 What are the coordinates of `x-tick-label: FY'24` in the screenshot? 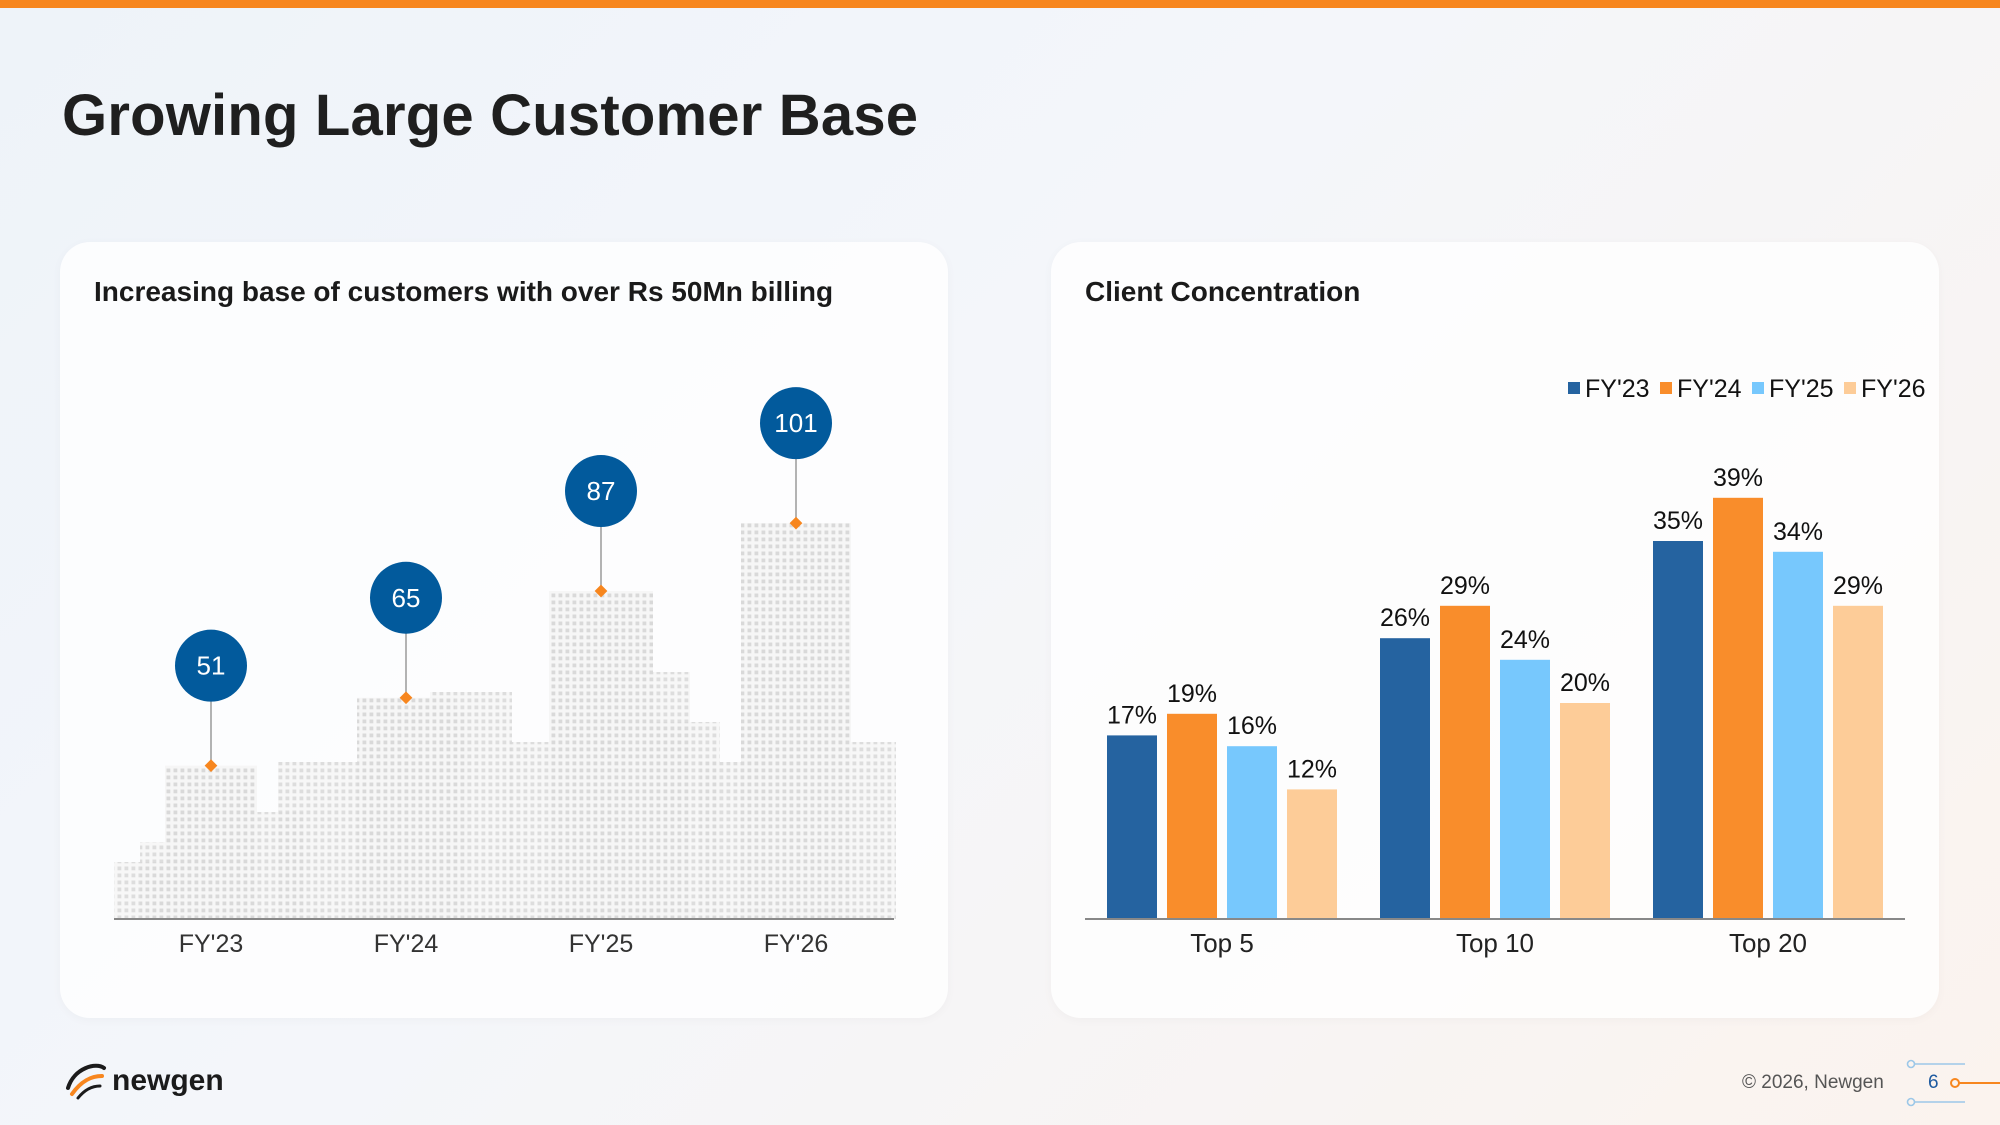 It's located at (406, 944).